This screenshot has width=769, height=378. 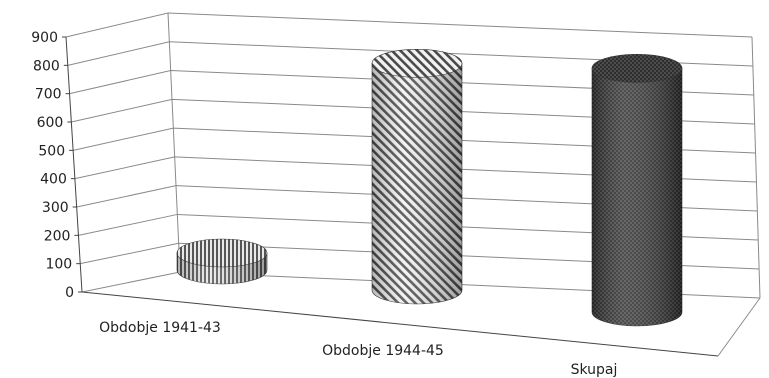 I want to click on back-wall-right-edge, so click(x=756, y=167).